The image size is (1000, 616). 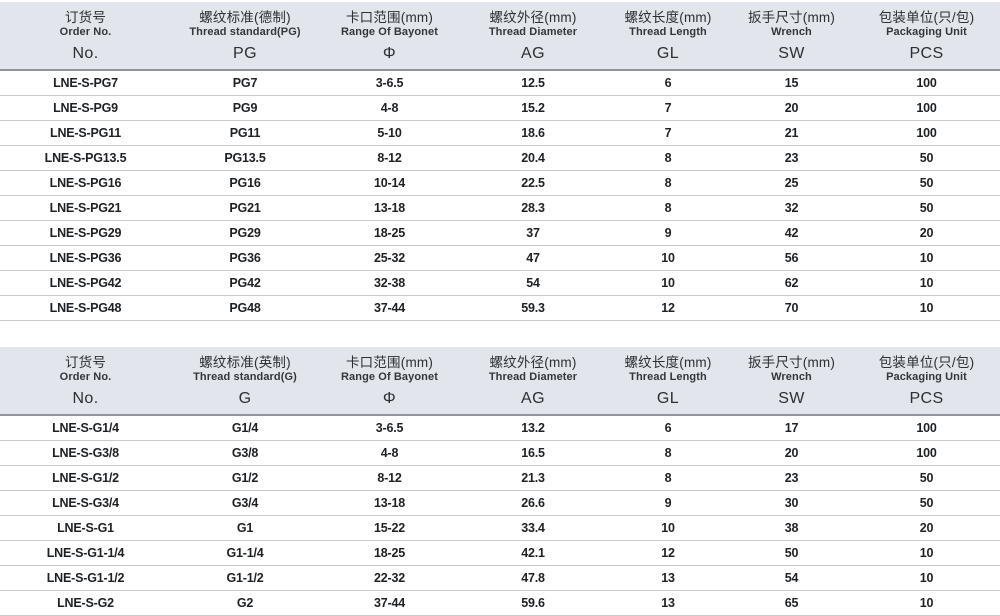 What do you see at coordinates (533, 283) in the screenshot?
I see `cell-thread-diameter: 54` at bounding box center [533, 283].